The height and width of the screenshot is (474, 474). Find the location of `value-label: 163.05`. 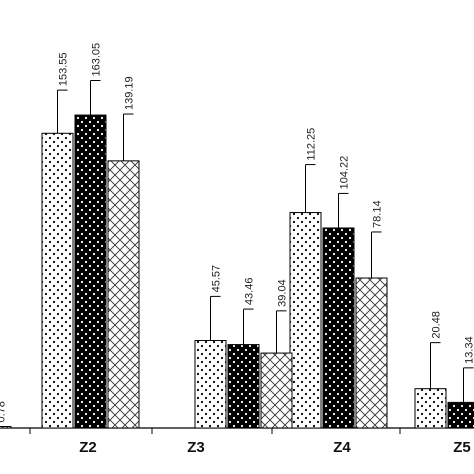

value-label: 163.05 is located at coordinates (96, 60).